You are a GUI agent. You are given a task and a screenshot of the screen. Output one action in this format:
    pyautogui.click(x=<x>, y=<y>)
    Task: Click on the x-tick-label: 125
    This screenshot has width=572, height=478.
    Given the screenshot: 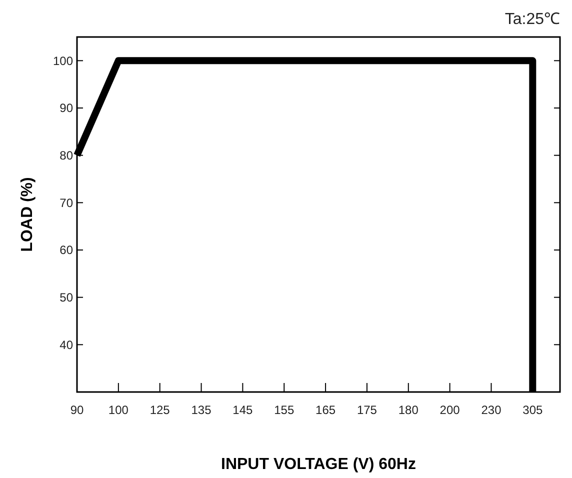 What is the action you would take?
    pyautogui.click(x=160, y=410)
    